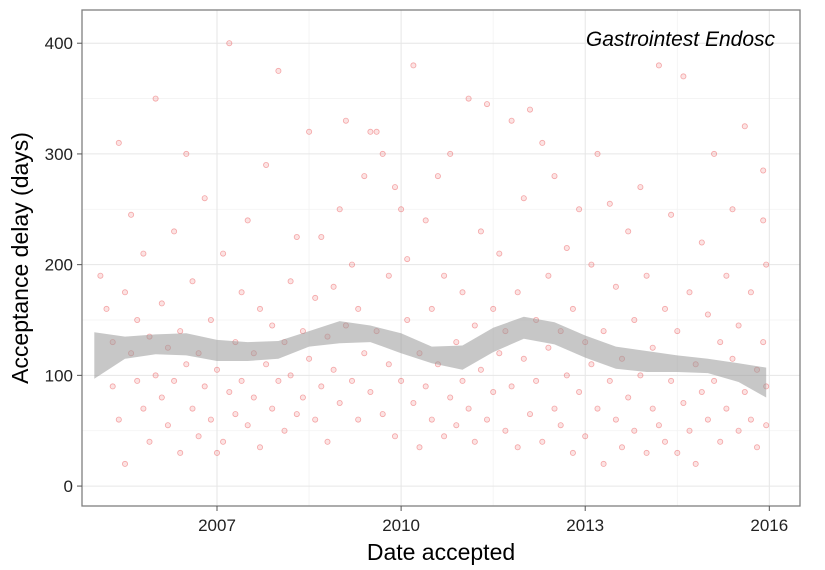  I want to click on x-tick-label: 2010, so click(401, 525).